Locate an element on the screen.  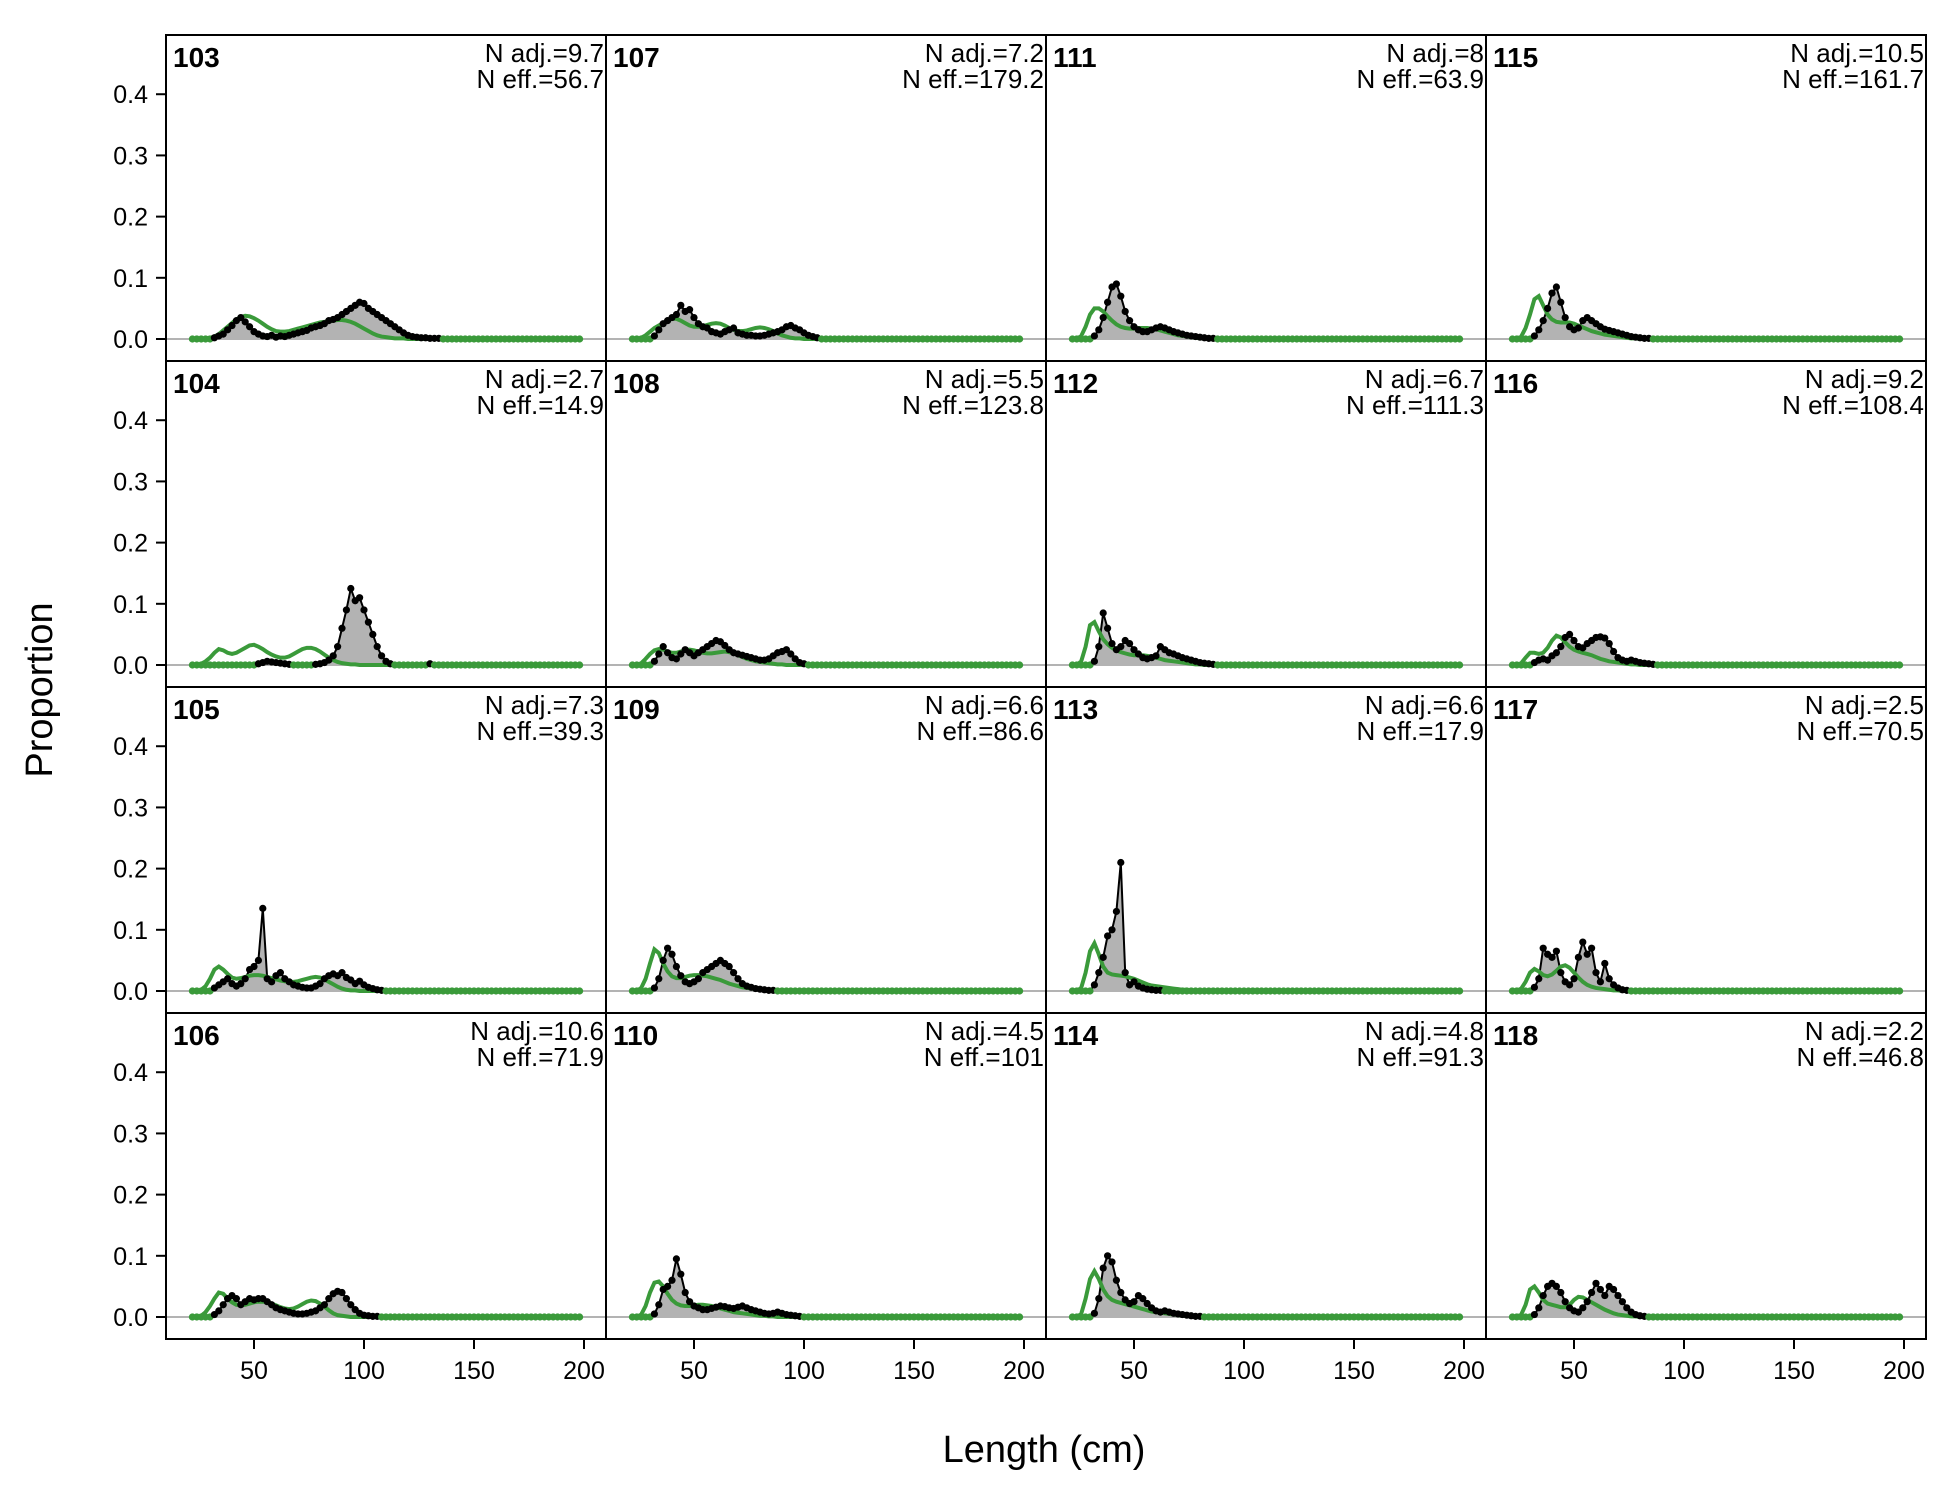
n-eff-label: N eff.=111.3 is located at coordinates (1415, 405).